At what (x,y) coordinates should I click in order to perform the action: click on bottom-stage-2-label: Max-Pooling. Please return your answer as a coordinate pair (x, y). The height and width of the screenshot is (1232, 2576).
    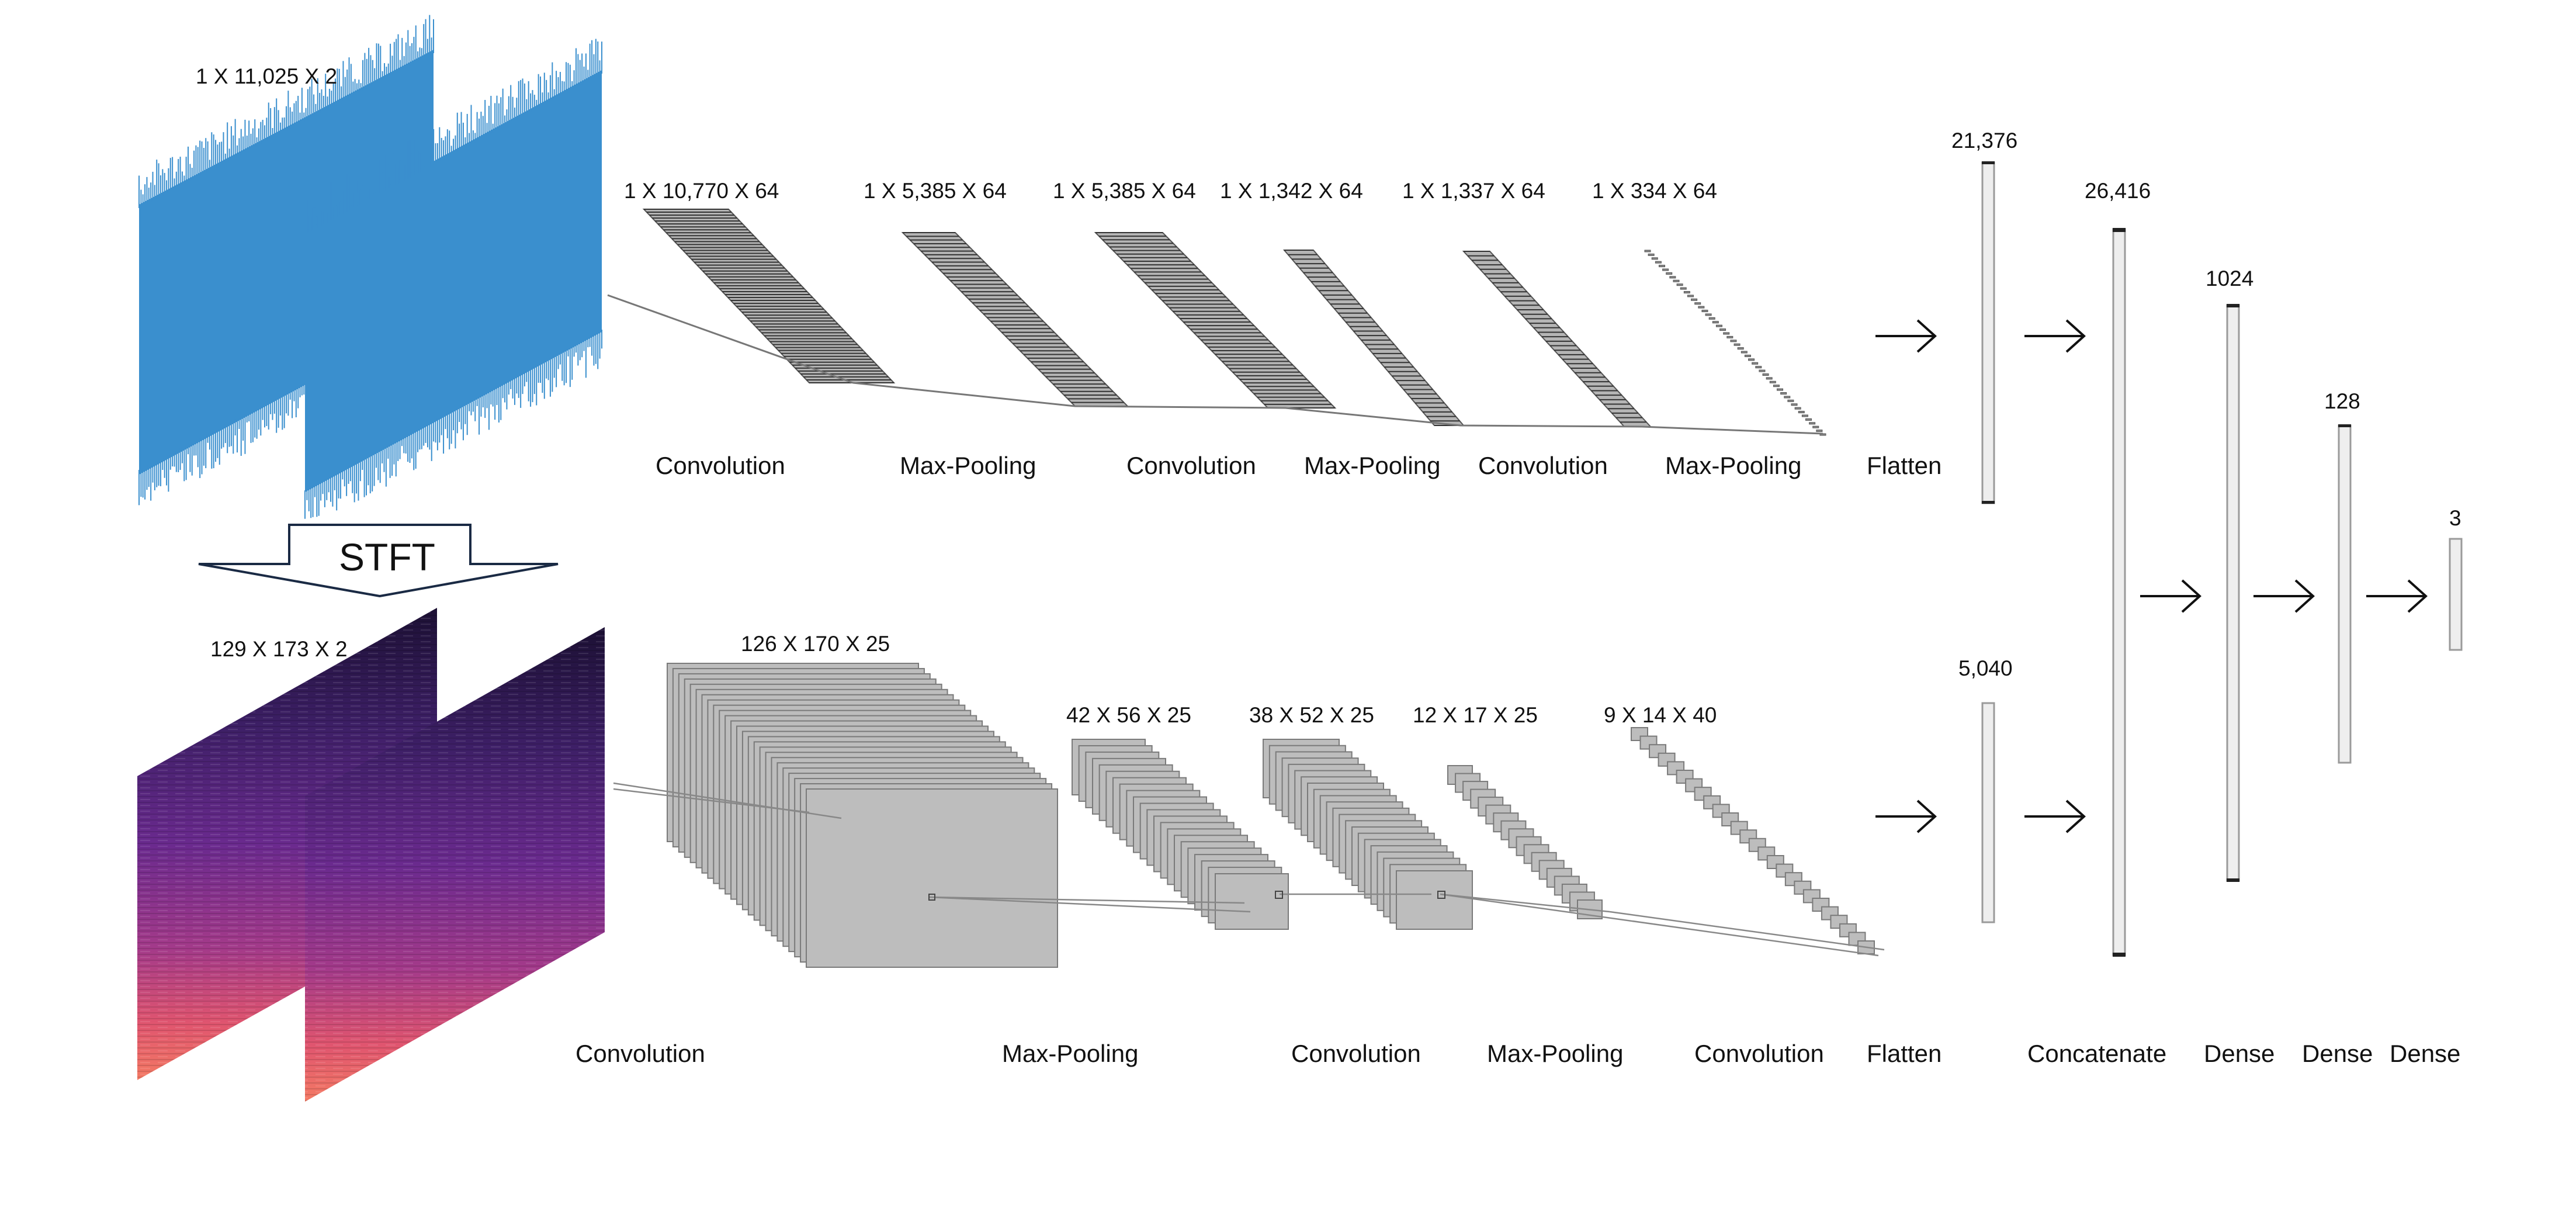
    Looking at the image, I should click on (1070, 1053).